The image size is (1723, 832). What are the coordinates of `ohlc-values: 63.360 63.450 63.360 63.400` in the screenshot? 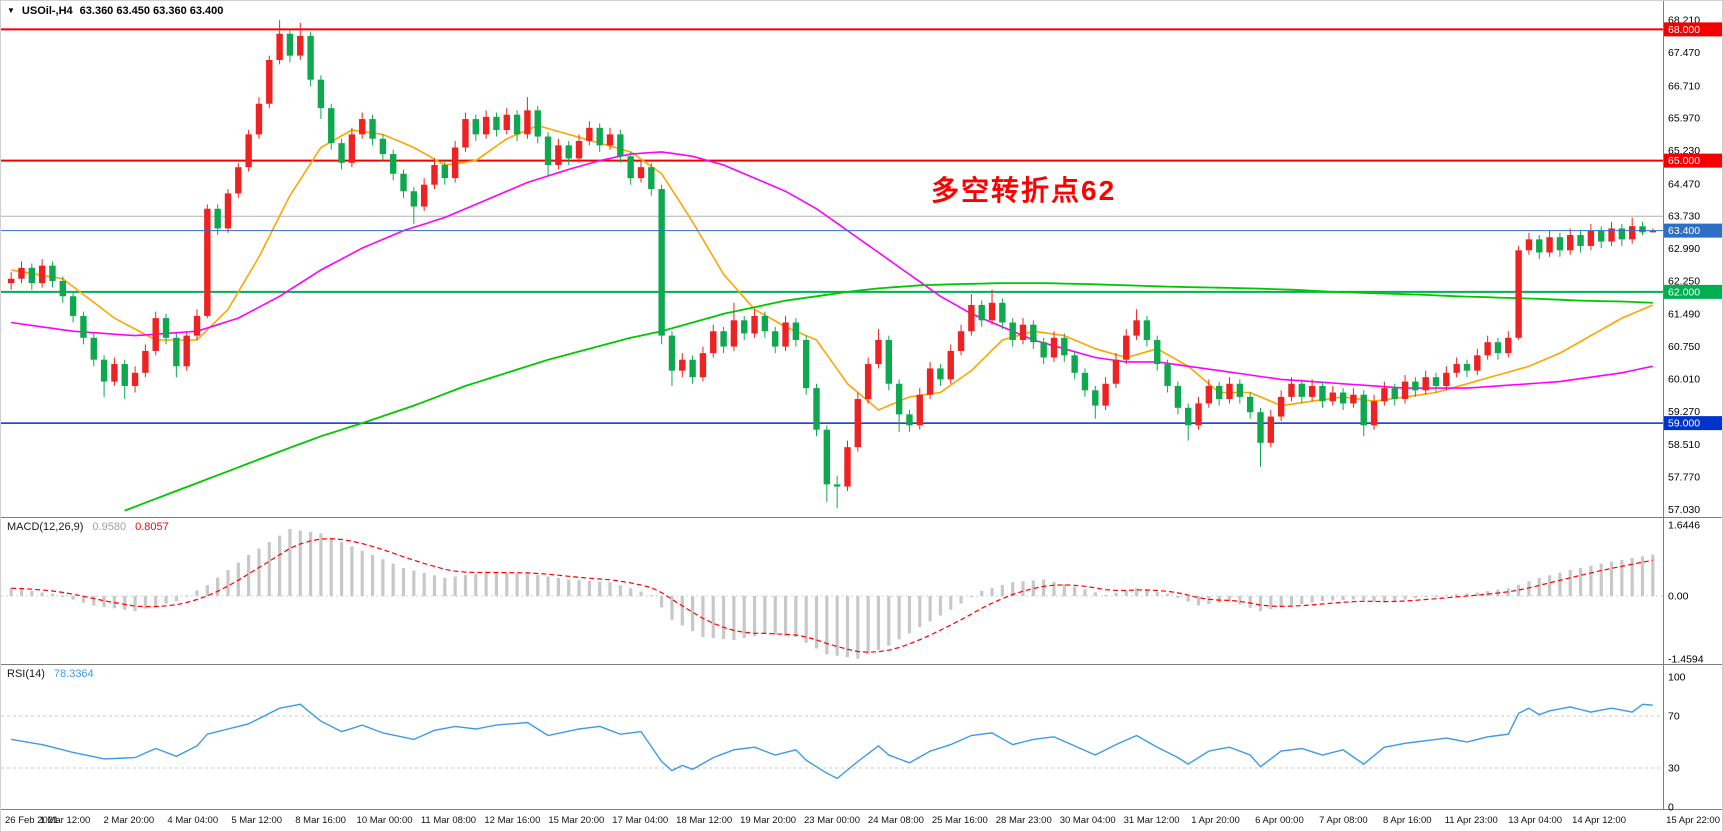 It's located at (151, 11).